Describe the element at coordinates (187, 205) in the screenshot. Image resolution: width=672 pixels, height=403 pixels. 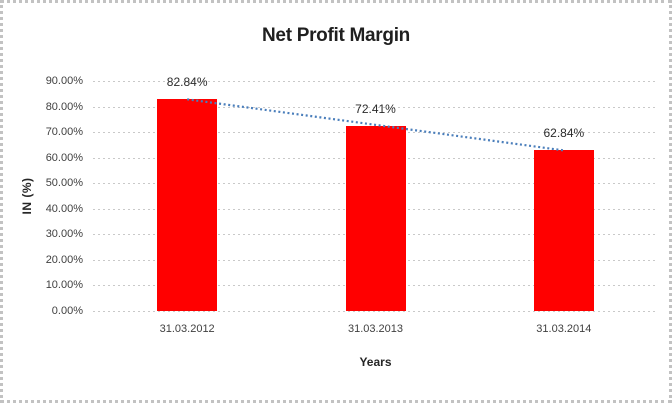
I see `bar-31.03.2012` at that location.